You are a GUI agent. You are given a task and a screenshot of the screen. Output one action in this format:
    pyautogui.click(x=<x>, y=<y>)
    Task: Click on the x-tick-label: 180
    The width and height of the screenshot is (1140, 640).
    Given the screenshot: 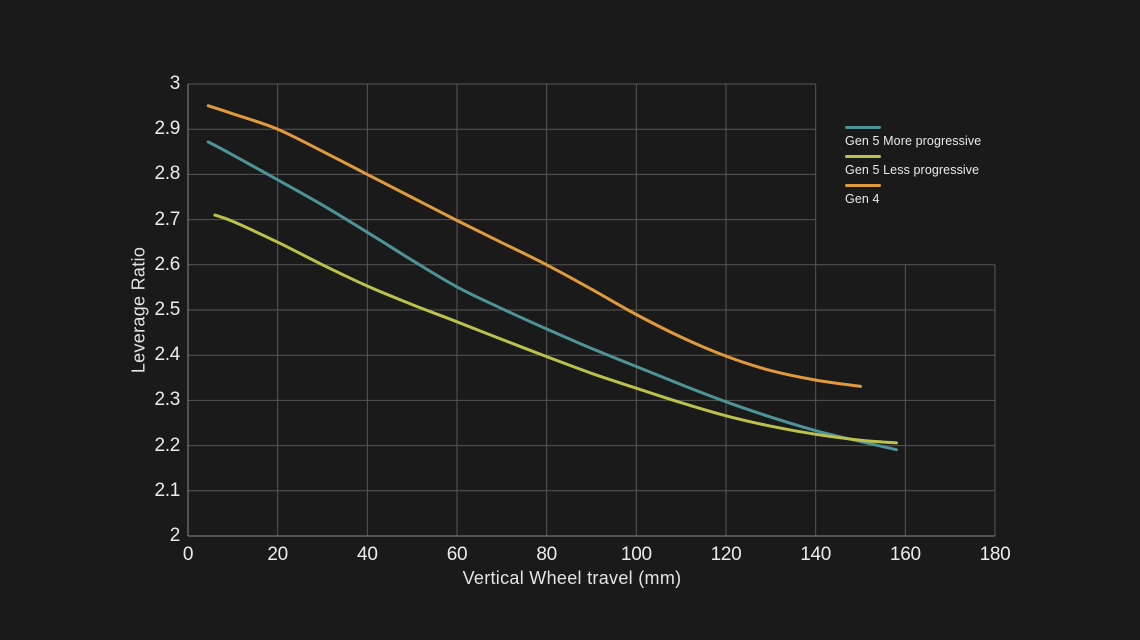 What is the action you would take?
    pyautogui.click(x=995, y=554)
    